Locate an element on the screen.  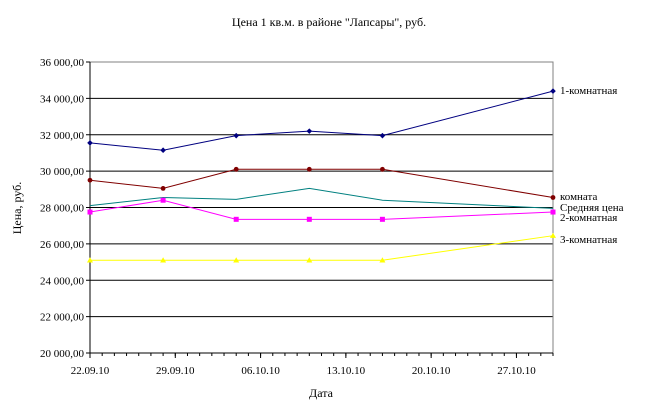
x-tick-label-2: 06.10.10 is located at coordinates (260, 371).